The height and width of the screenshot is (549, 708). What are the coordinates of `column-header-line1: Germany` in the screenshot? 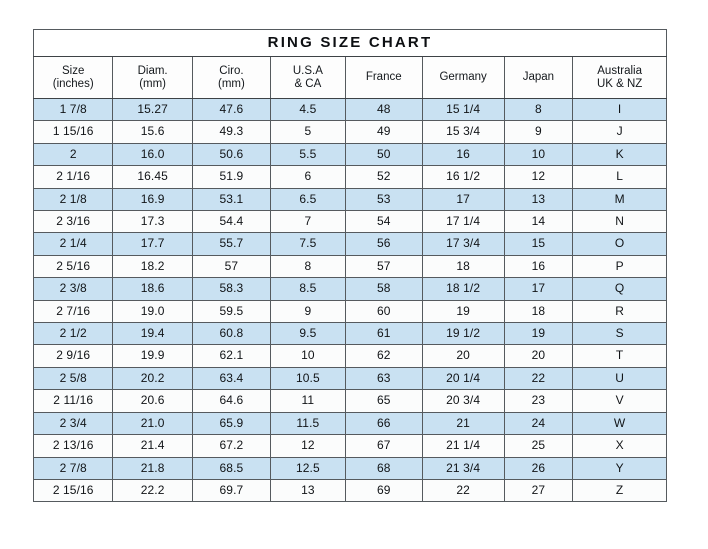 It's located at (463, 77).